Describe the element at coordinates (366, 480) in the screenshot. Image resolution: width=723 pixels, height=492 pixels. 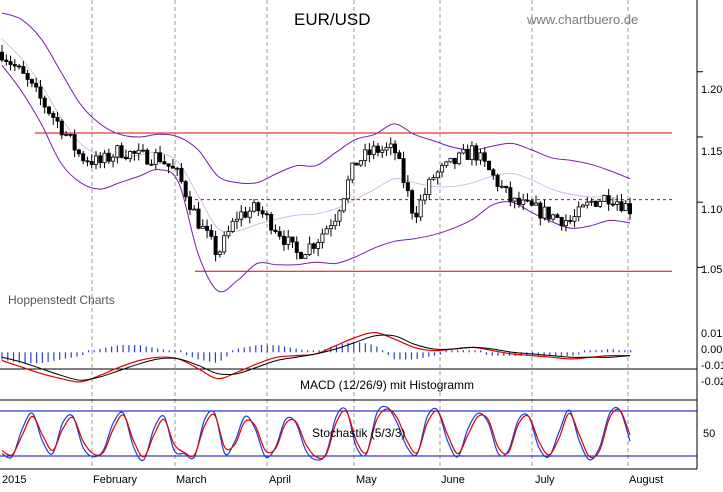
I see `x-tick-label: May` at that location.